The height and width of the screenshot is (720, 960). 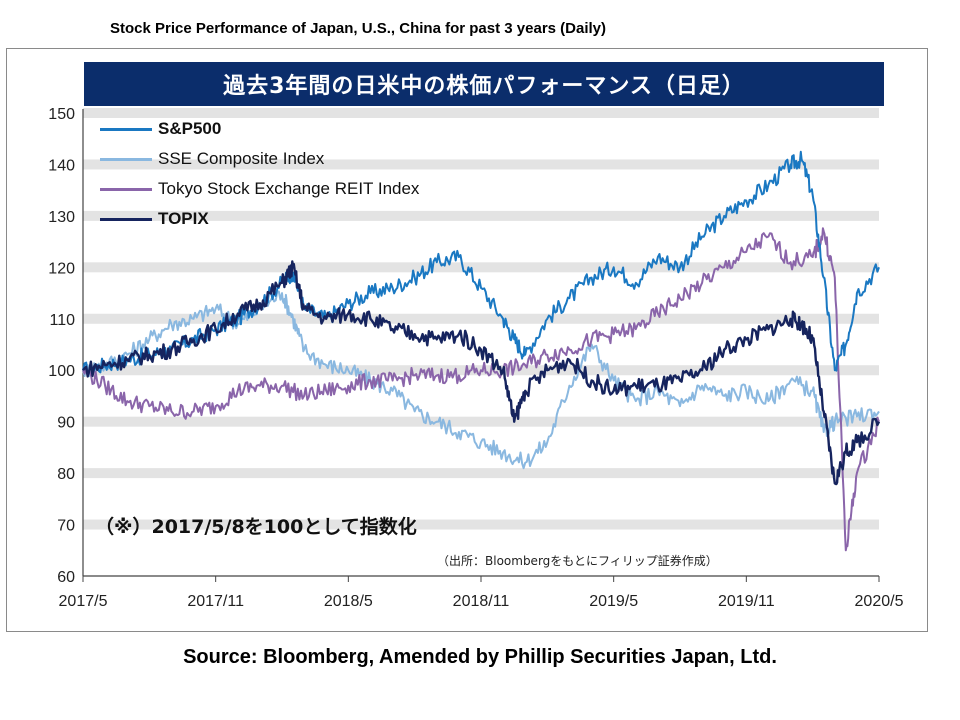 What do you see at coordinates (289, 188) in the screenshot?
I see `legend-label-reit: Tokyo Stock Exchange REIT Index` at bounding box center [289, 188].